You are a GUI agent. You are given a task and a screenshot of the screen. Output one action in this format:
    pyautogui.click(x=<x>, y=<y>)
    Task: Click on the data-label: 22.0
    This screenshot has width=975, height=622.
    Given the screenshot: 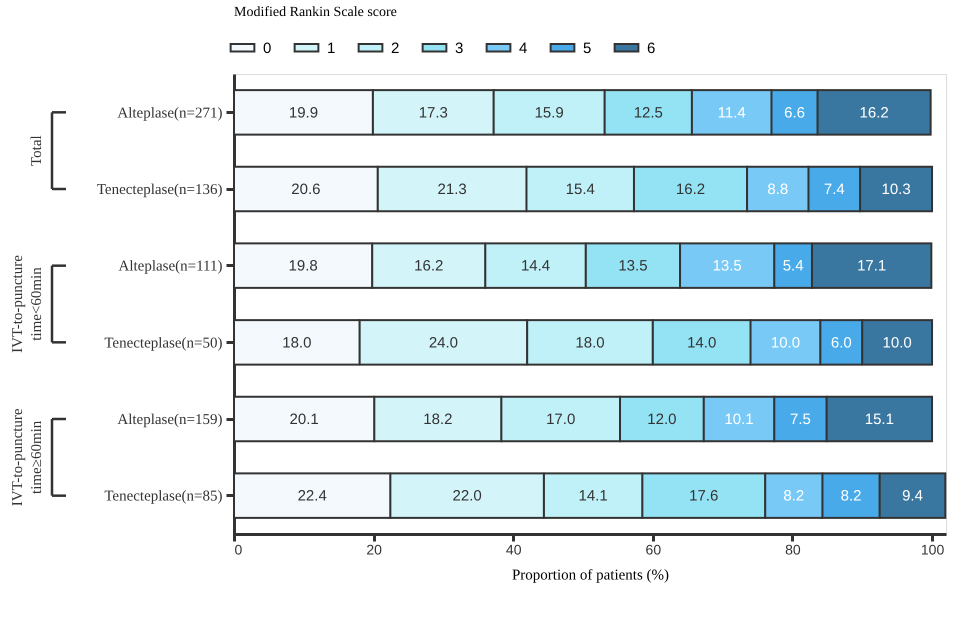 What is the action you would take?
    pyautogui.click(x=467, y=496)
    